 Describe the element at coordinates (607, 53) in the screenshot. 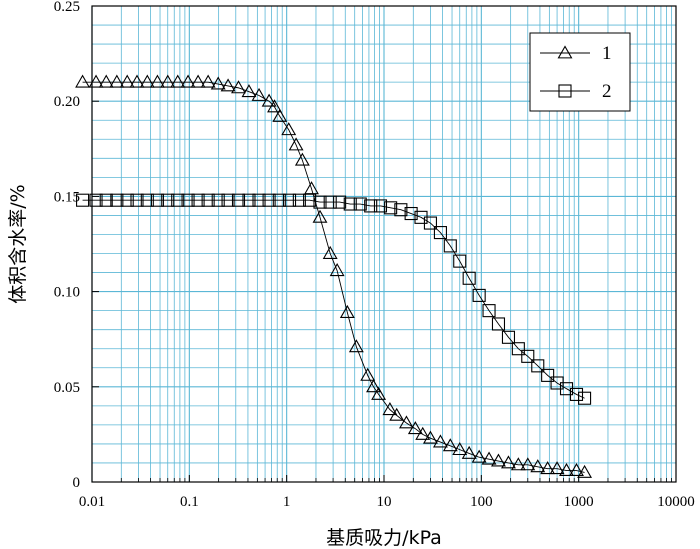

I see `legend-label: 1` at that location.